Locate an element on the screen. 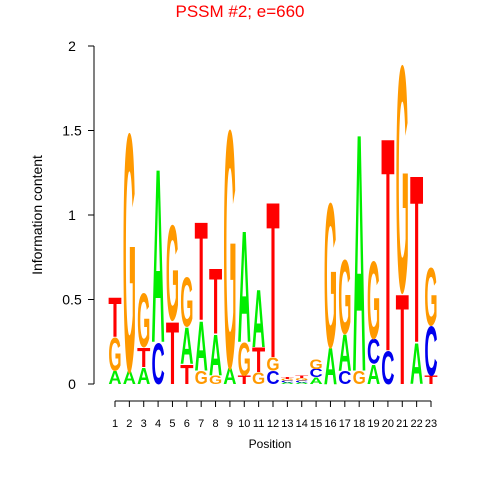  y-tick-label: 0.5 is located at coordinates (72, 300).